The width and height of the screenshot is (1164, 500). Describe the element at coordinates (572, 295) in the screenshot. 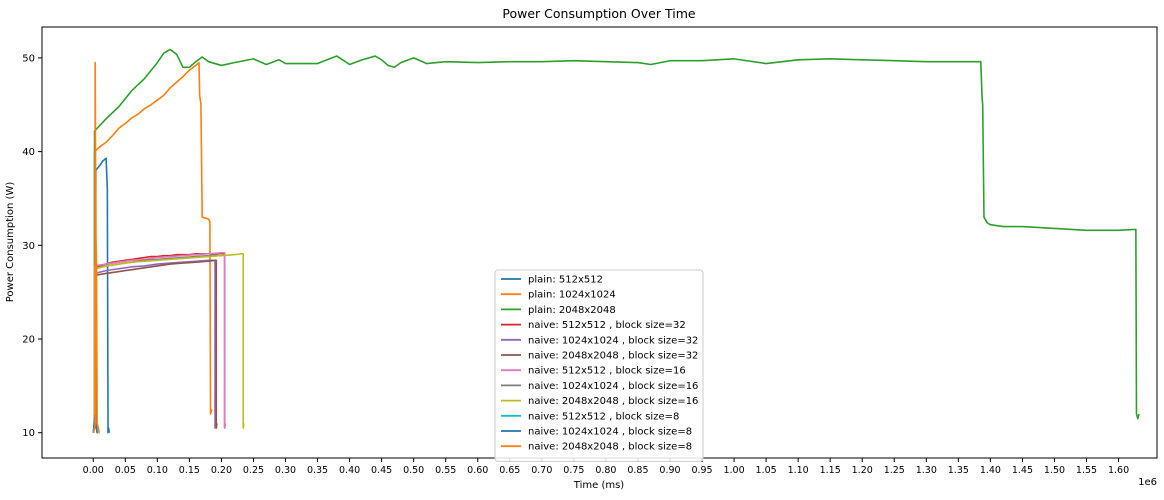

I see `legend-label: plain: 1024x1024` at that location.